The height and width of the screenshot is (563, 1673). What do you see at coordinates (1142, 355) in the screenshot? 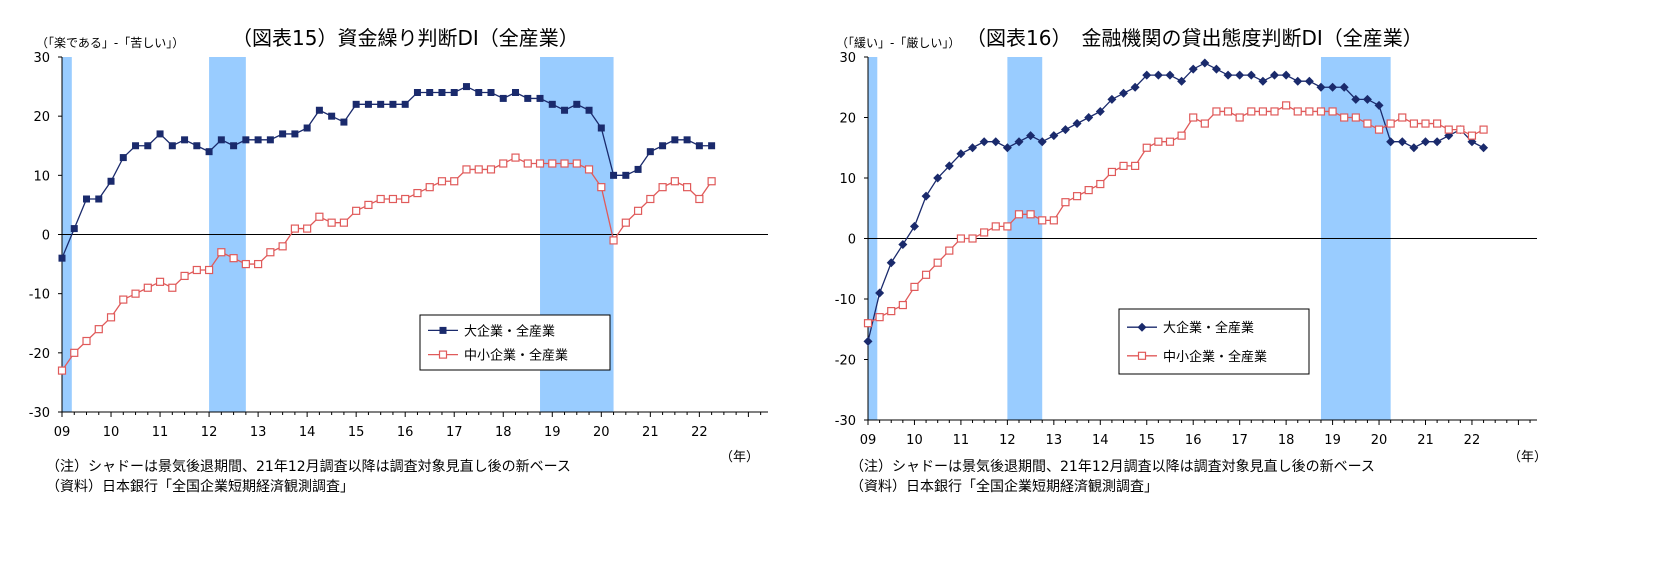
I see `legend-marker` at bounding box center [1142, 355].